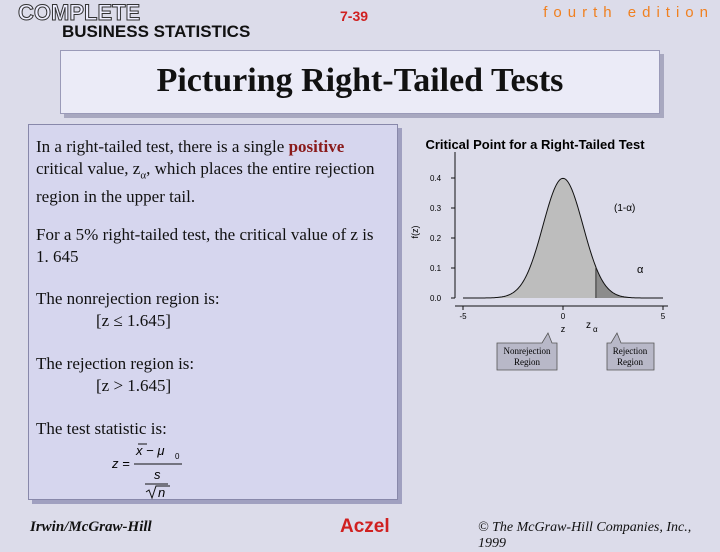  Describe the element at coordinates (436, 238) in the screenshot. I see `y-tick-label: 0.2` at that location.